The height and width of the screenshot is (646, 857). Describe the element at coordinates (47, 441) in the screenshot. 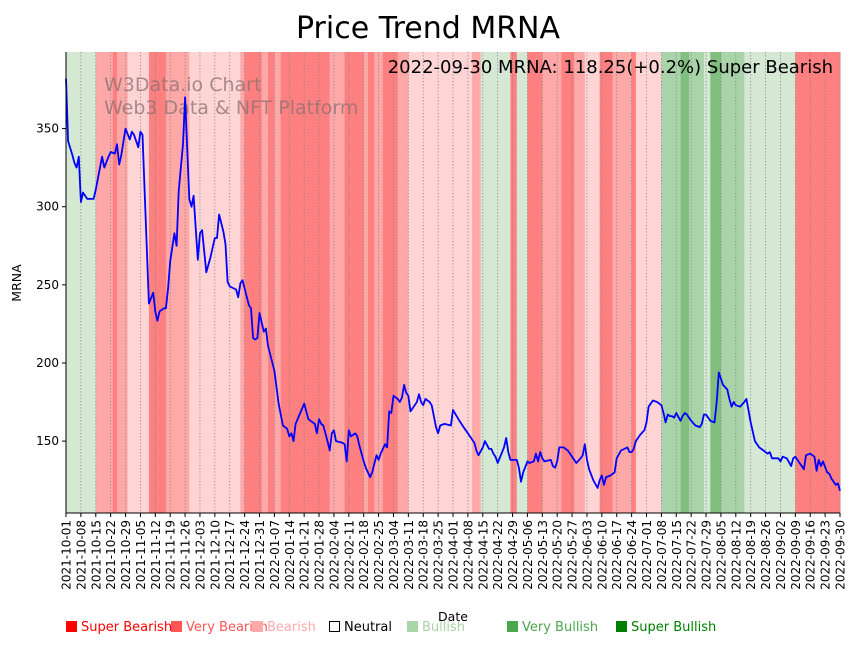

I see `y-tick-label: 150` at that location.